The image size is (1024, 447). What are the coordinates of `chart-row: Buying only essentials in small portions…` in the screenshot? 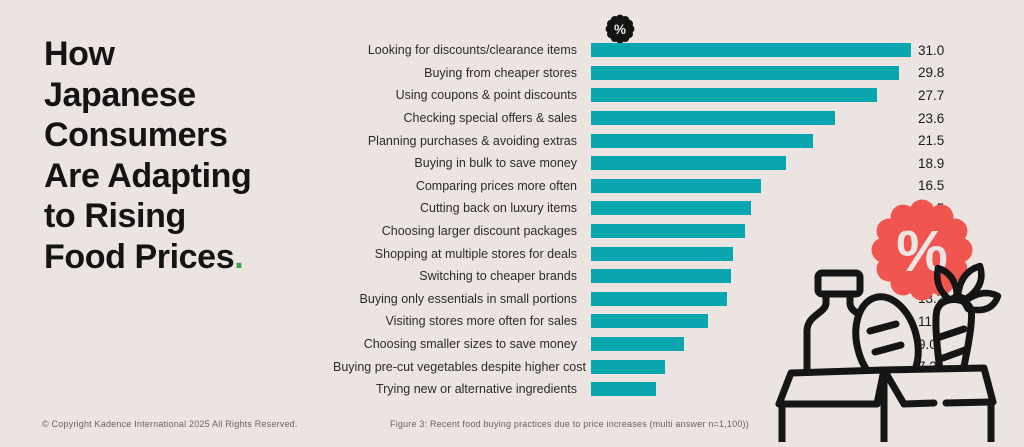 It's located at (639, 299).